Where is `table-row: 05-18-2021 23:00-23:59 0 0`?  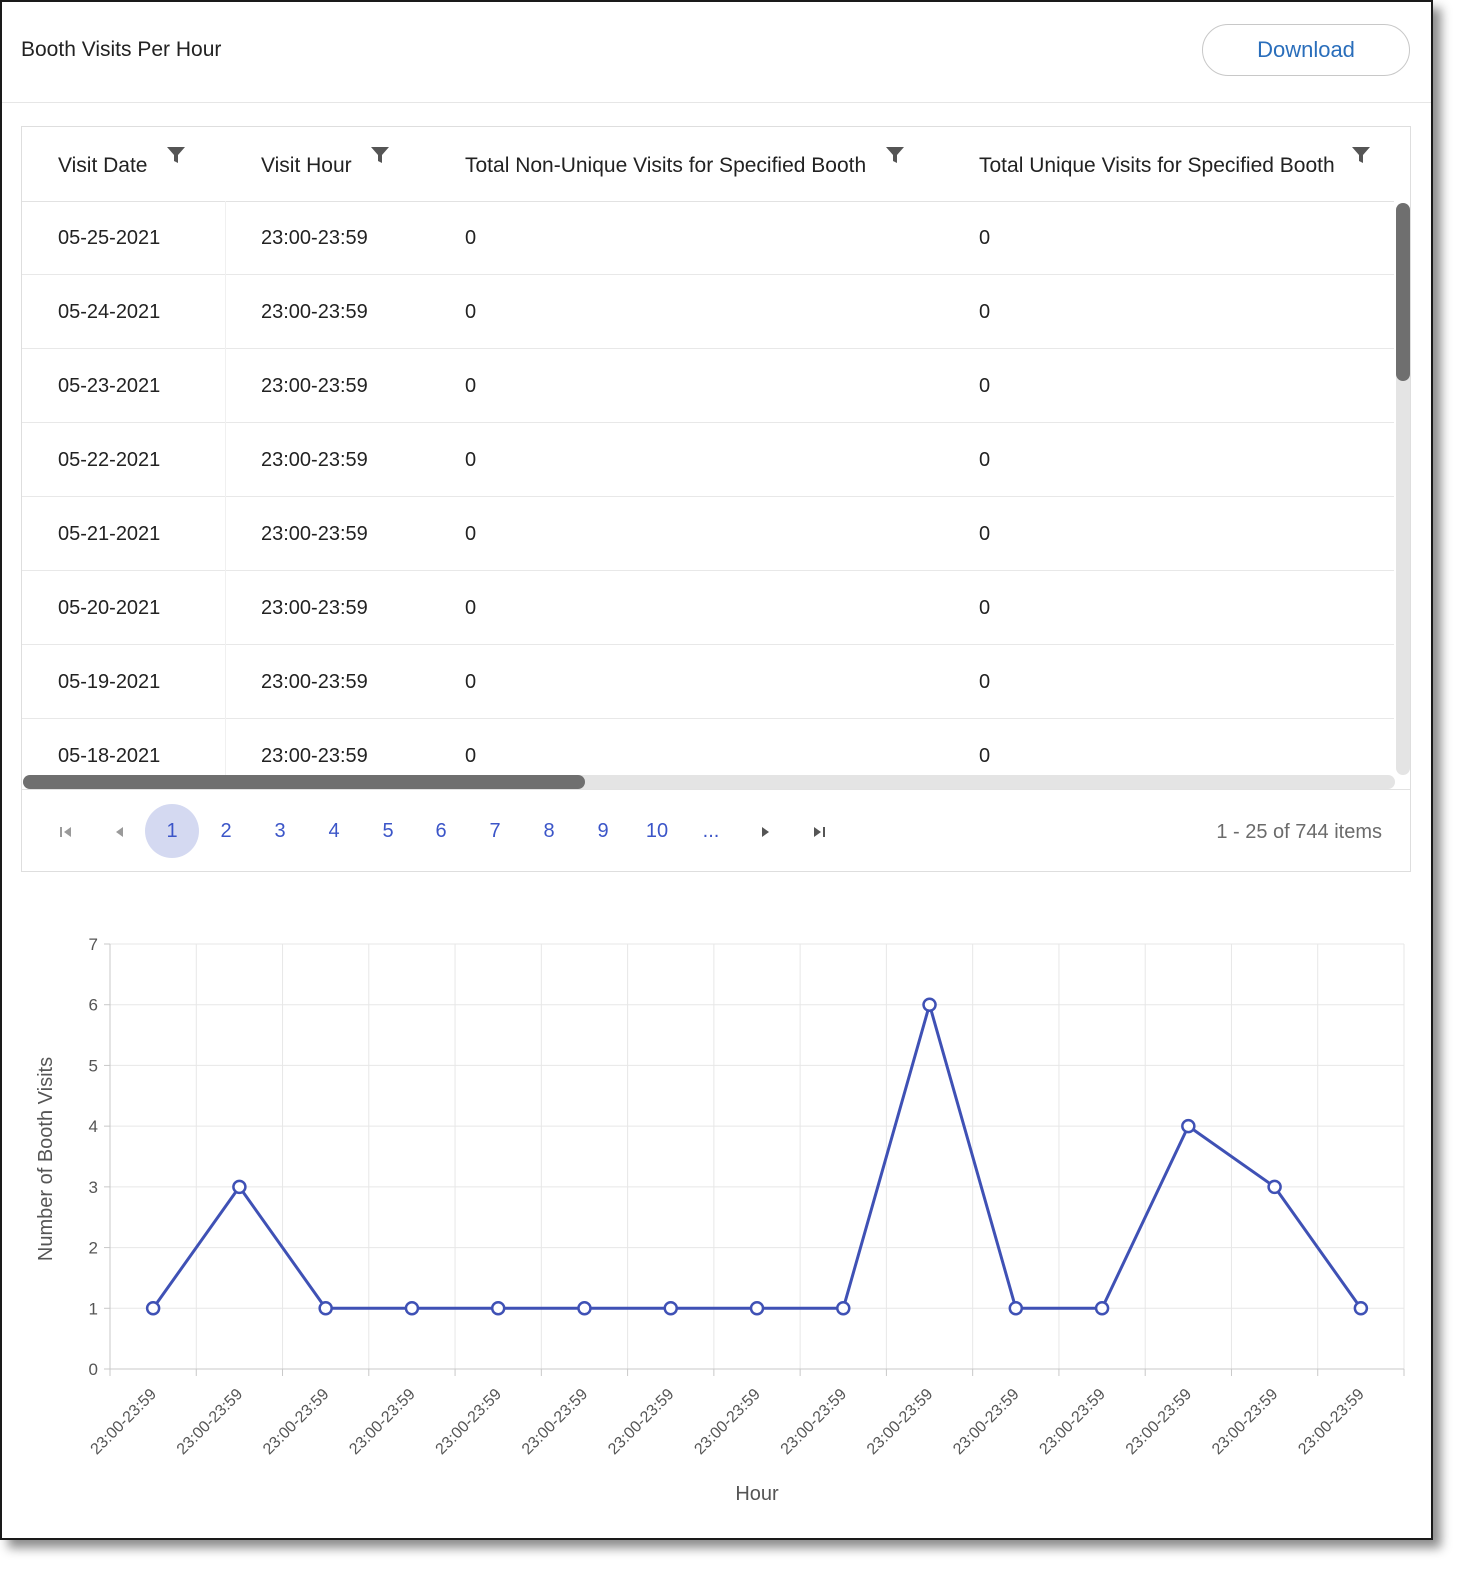
table-row: 05-18-2021 23:00-23:59 0 0 is located at coordinates (708, 747).